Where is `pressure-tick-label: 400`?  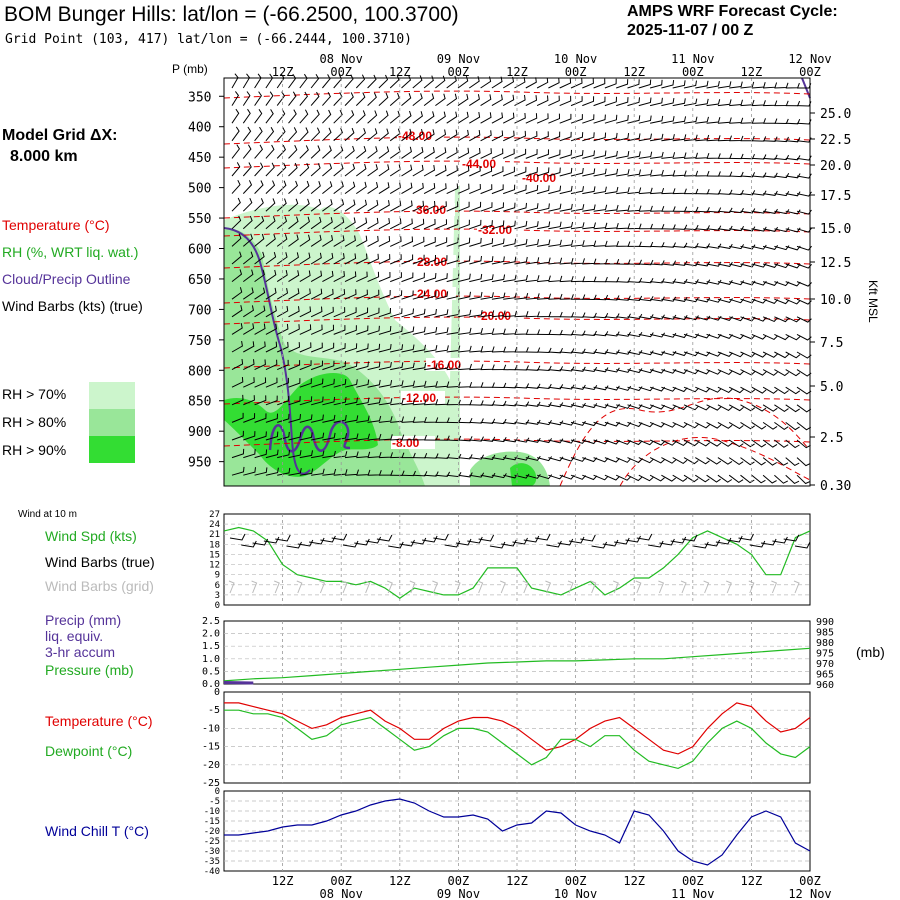 pressure-tick-label: 400 is located at coordinates (199, 128).